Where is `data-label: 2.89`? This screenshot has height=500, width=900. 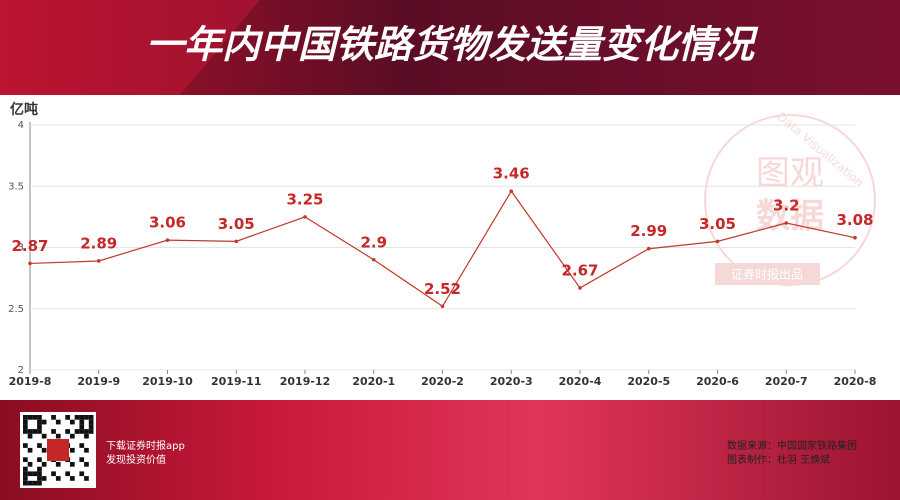 data-label: 2.89 is located at coordinates (98, 243).